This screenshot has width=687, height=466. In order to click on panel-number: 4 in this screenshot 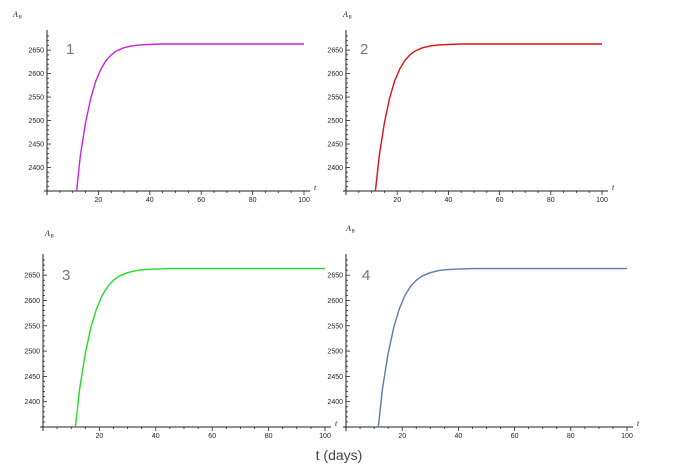, I will do `click(366, 275)`.